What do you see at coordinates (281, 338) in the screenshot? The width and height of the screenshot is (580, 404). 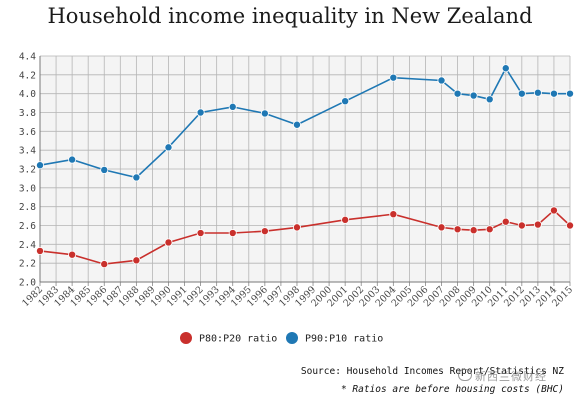 I see `legend: P80:P20 ratio P90:P10 ratio` at bounding box center [281, 338].